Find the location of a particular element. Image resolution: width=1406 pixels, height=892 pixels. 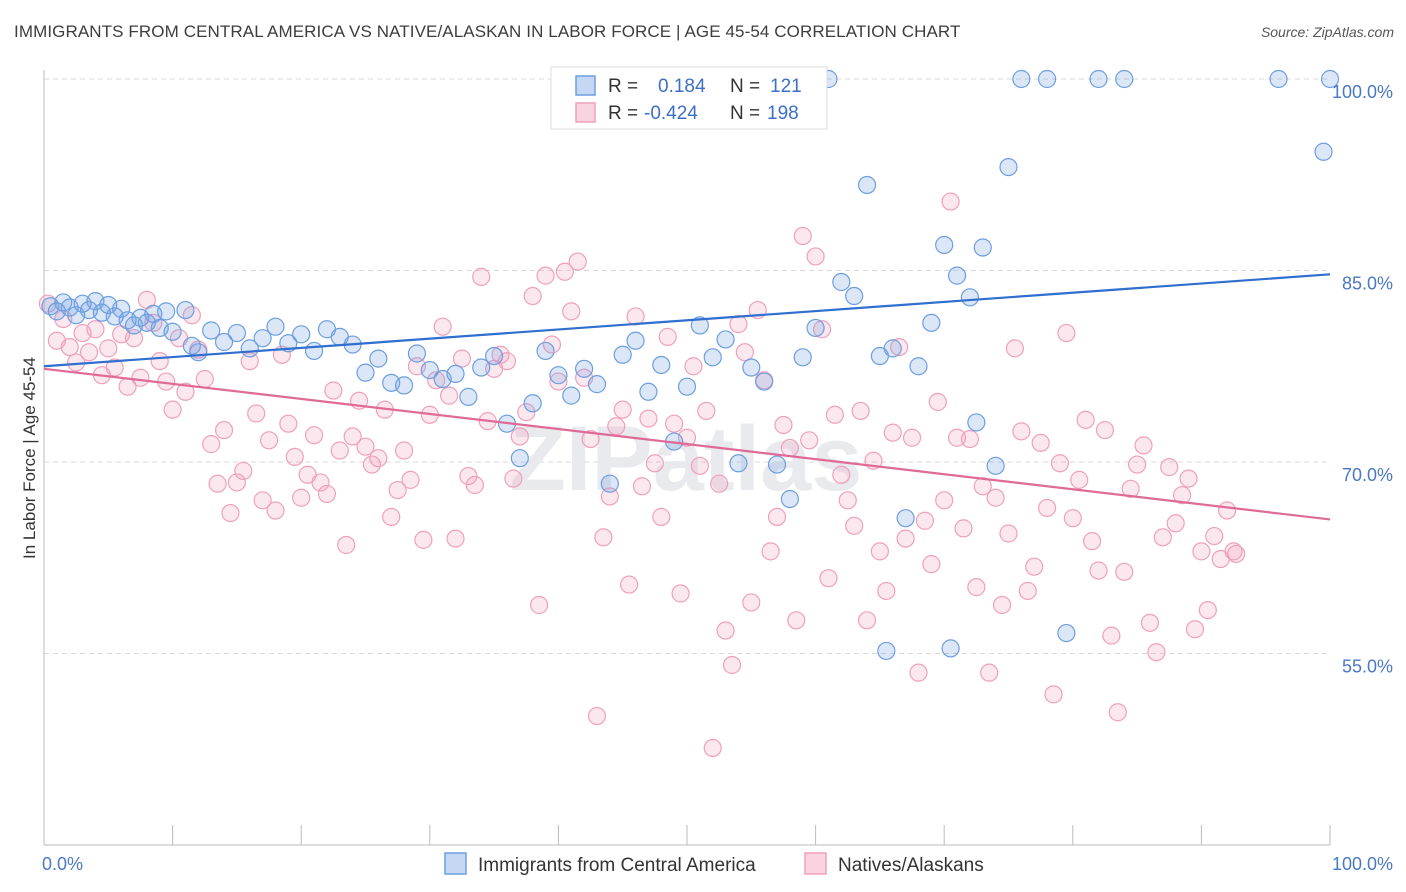

y-tick-label: 100.0% is located at coordinates (1362, 92).